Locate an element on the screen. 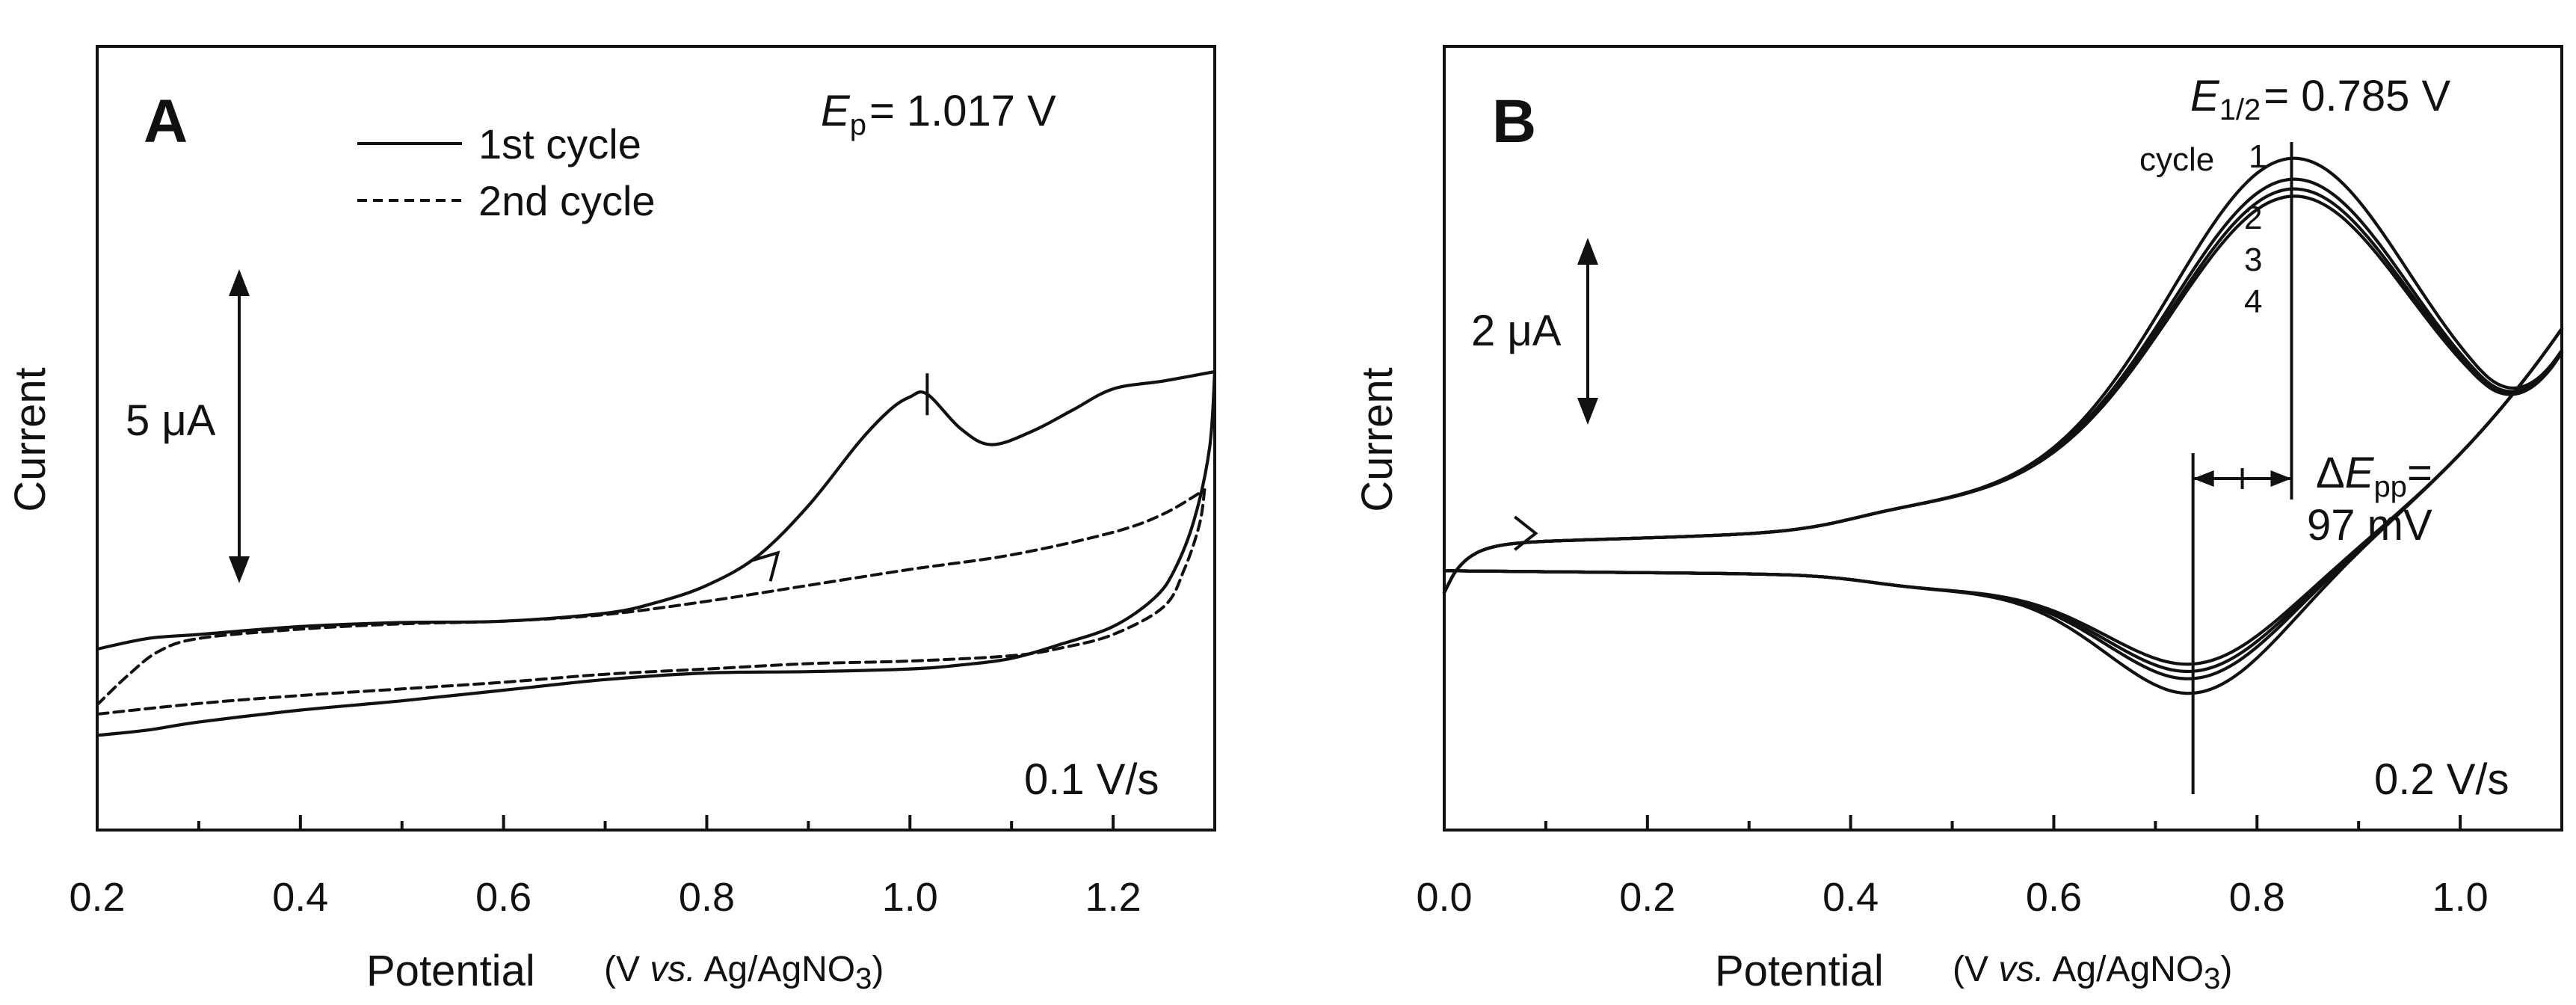 The image size is (2576, 1005). panel-b-x-tick-label: 1.0 is located at coordinates (2460, 897).